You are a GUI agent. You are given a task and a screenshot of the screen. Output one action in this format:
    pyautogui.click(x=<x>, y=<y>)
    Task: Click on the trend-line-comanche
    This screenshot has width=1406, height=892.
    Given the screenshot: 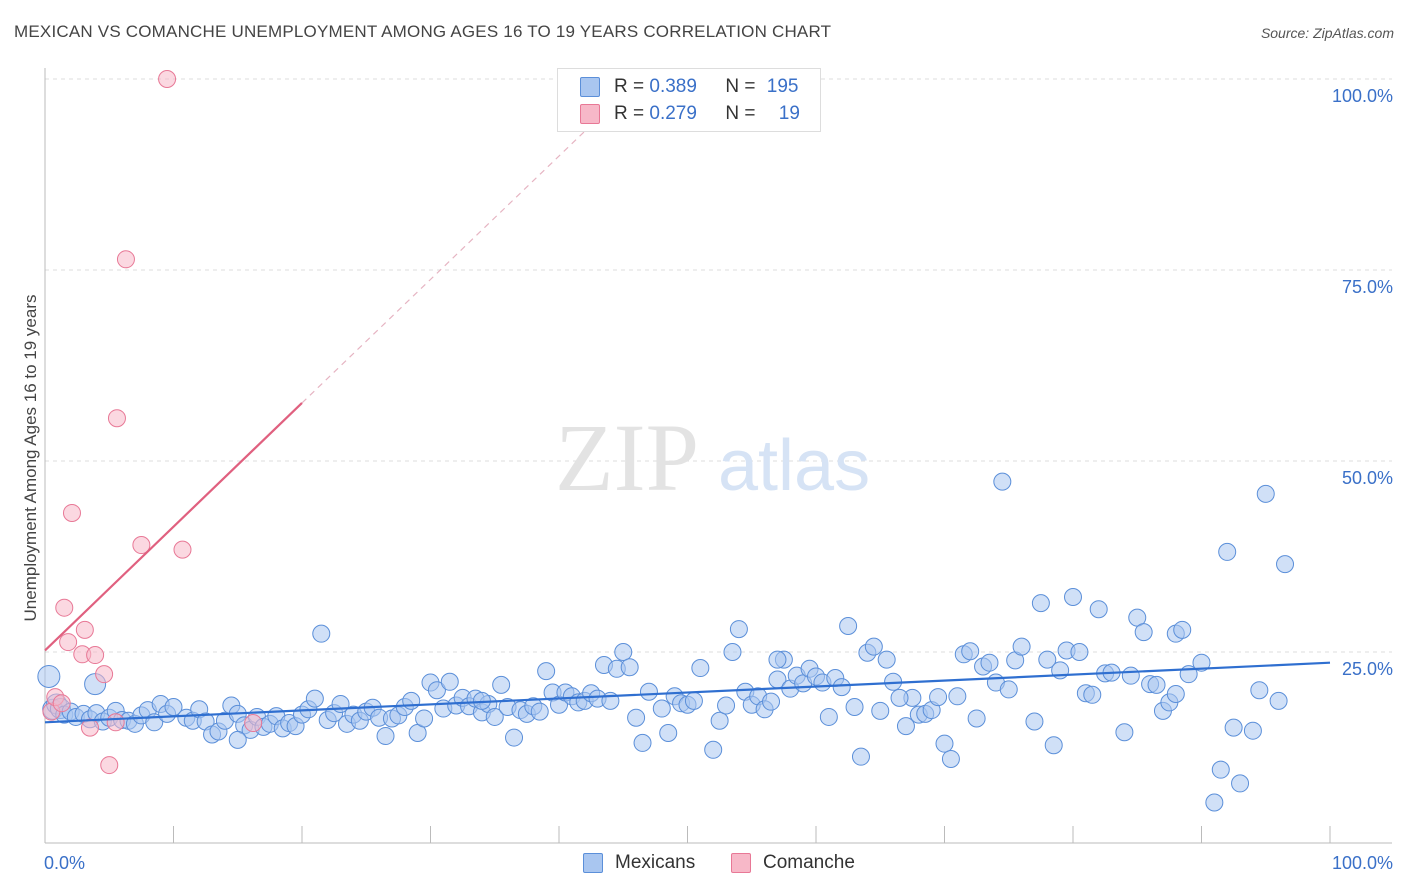 What is the action you would take?
    pyautogui.click(x=173, y=527)
    